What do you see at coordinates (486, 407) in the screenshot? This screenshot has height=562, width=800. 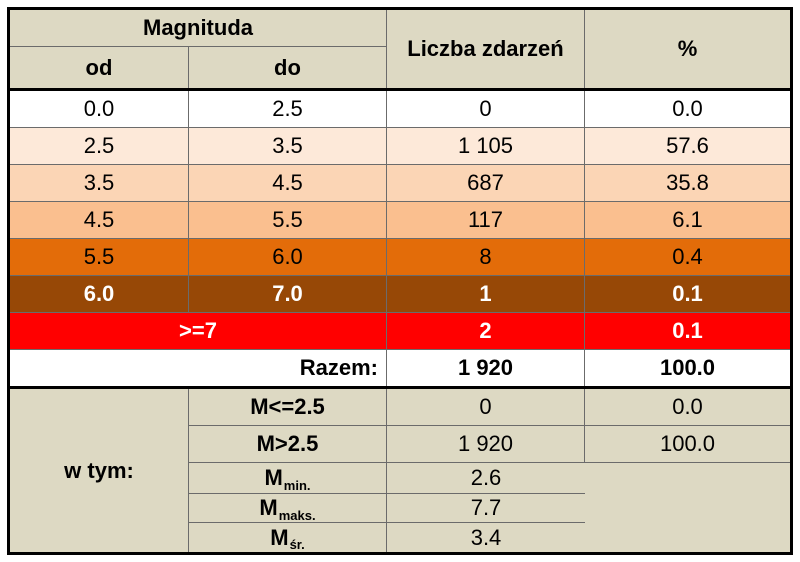 I see `breakdown-item-count: 0` at bounding box center [486, 407].